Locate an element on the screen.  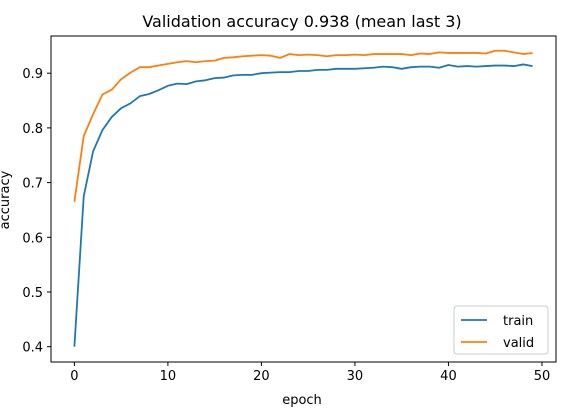
y-tick-label: 0.9 is located at coordinates (32, 74).